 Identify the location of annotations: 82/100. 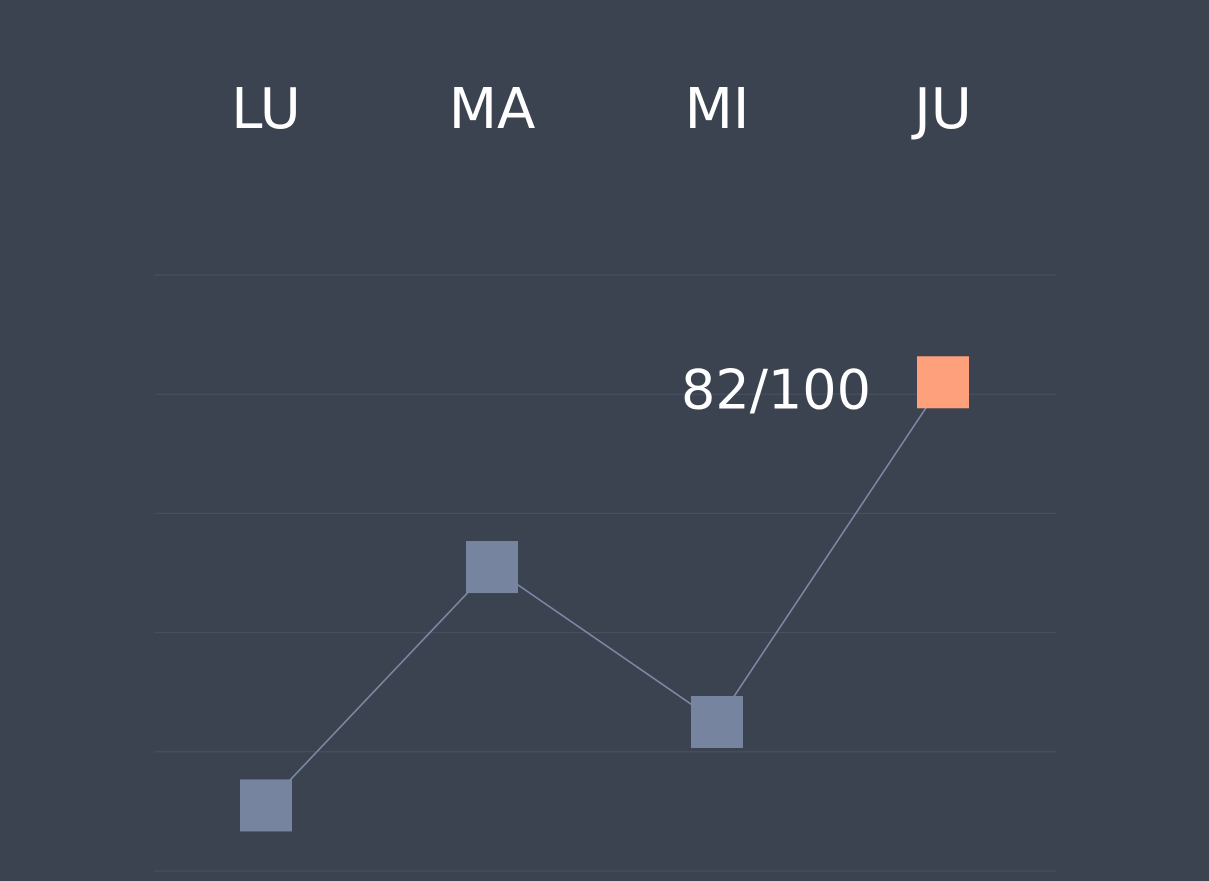
(776, 389).